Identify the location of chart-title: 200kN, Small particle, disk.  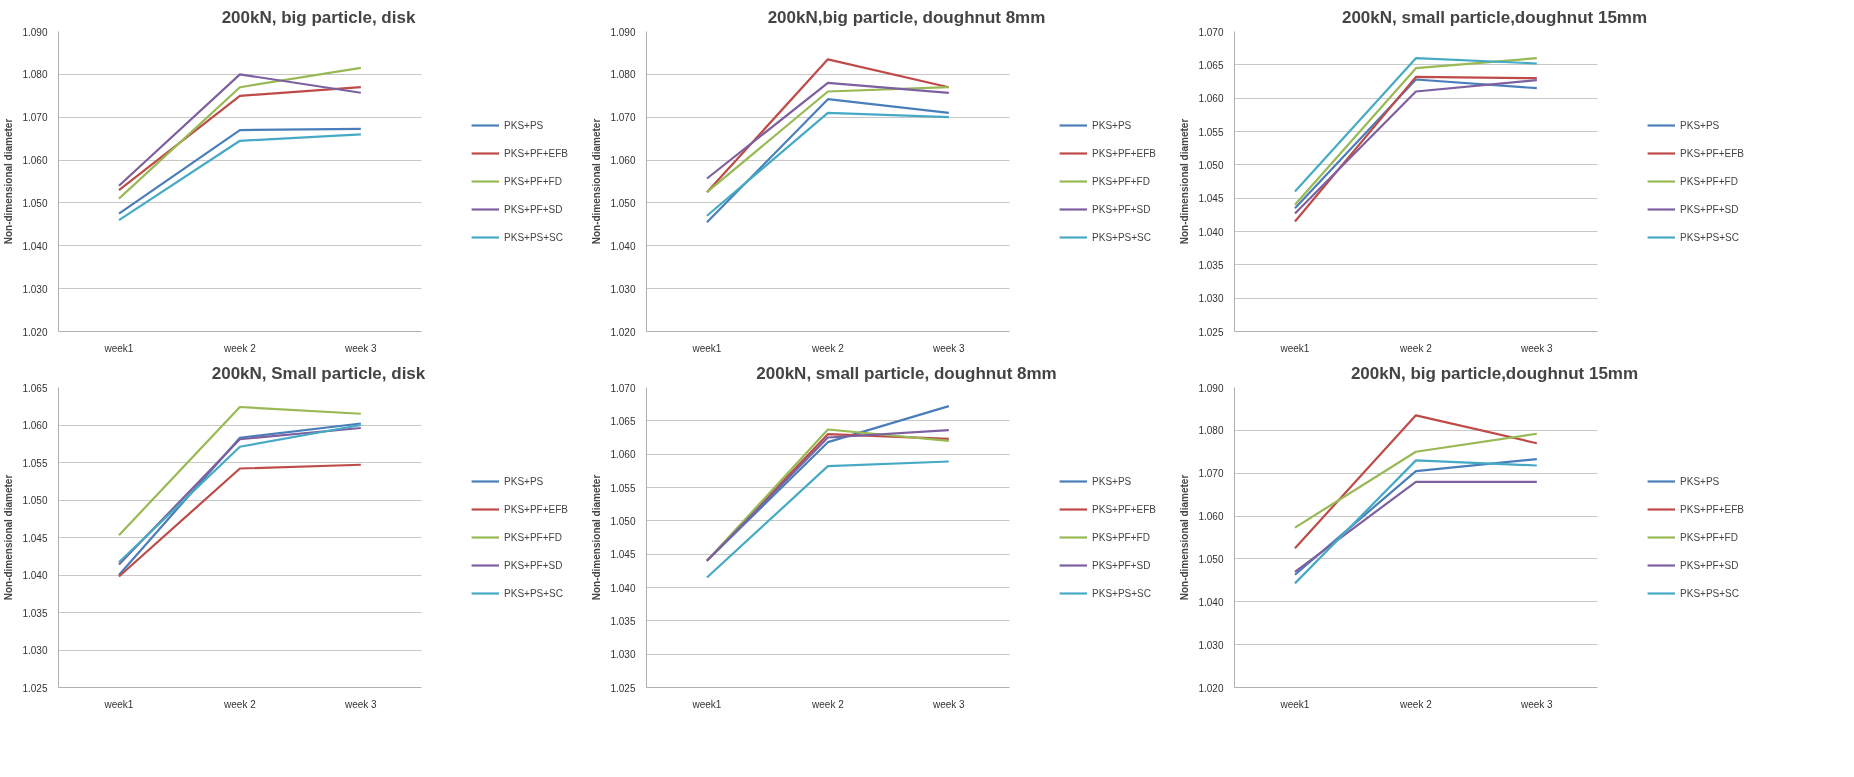
(318, 373).